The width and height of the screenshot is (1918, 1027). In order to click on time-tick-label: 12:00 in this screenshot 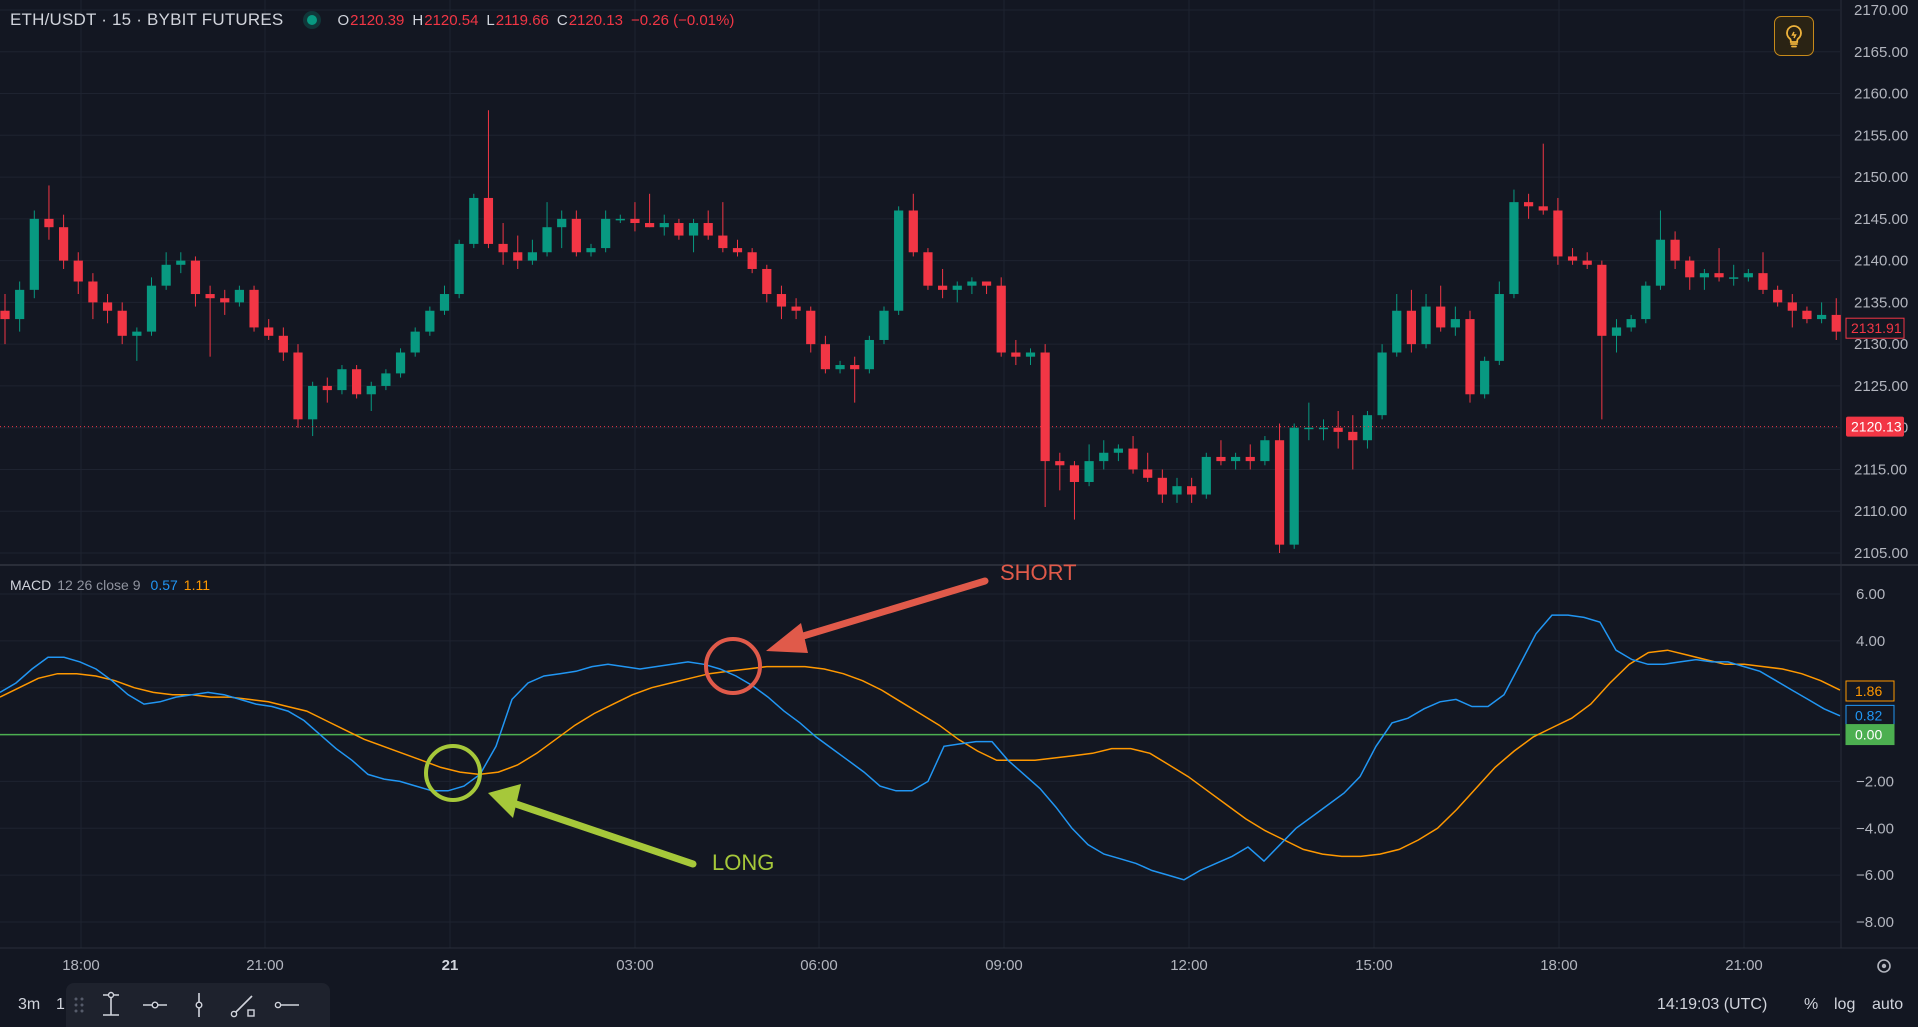, I will do `click(1189, 965)`.